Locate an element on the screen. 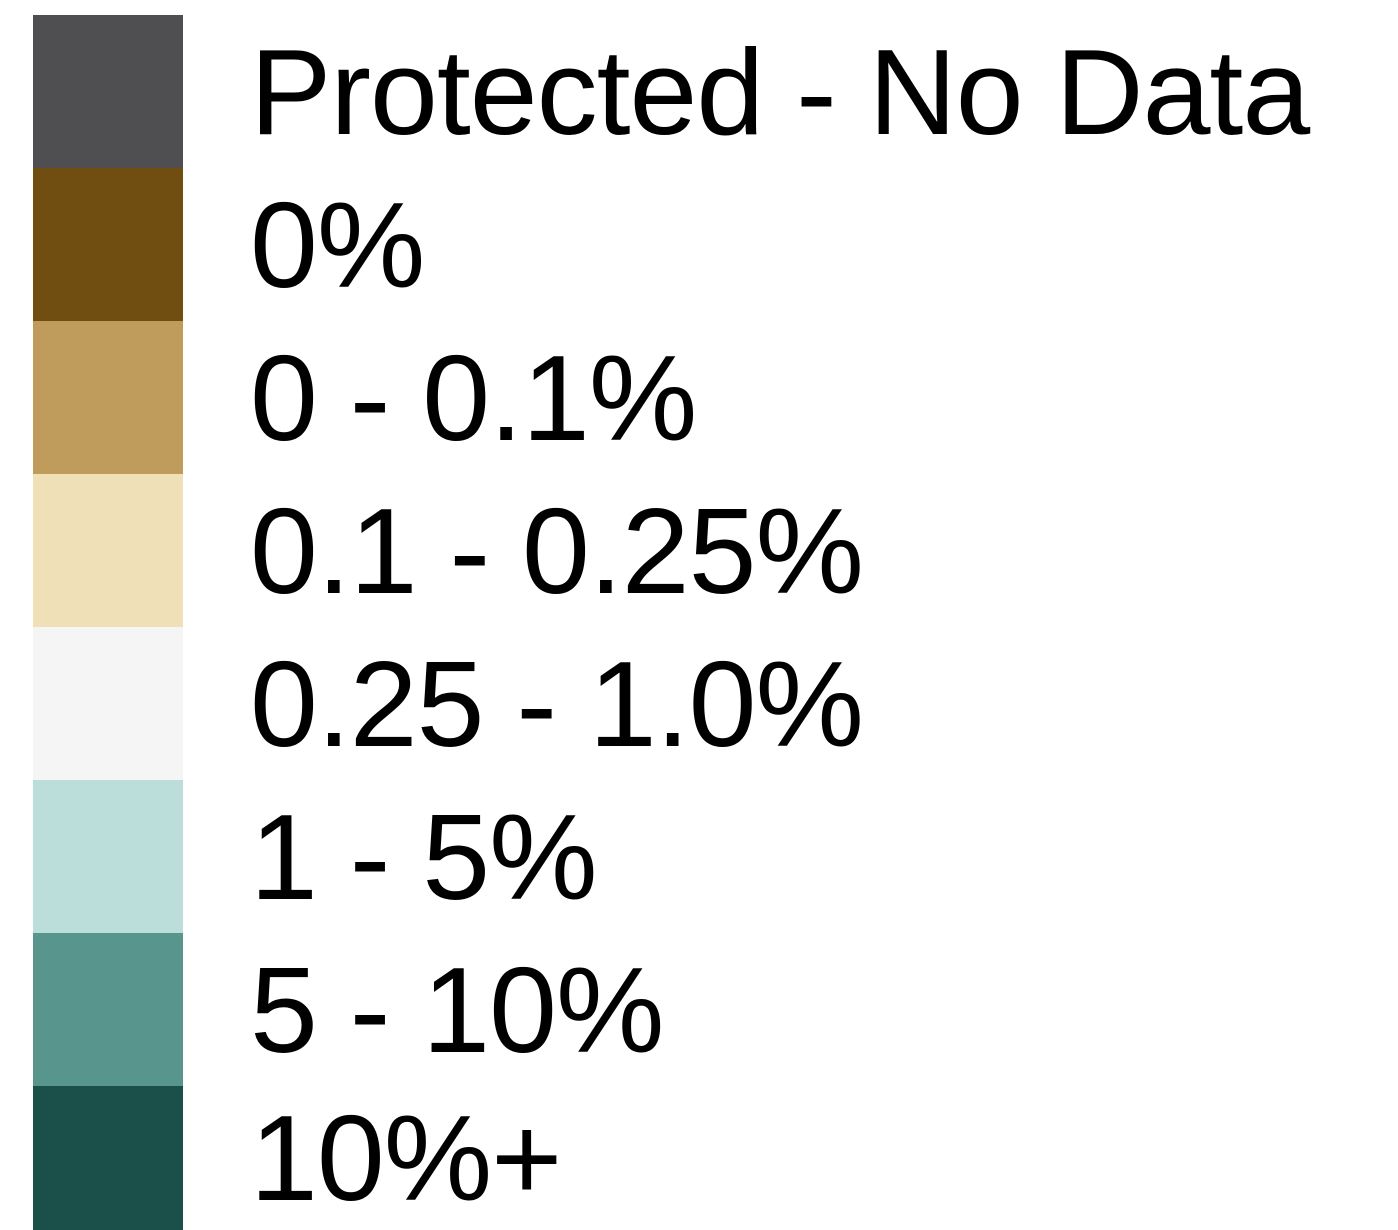 This screenshot has width=1398, height=1230. legend-label: 0.25 - 1.0% is located at coordinates (557, 703).